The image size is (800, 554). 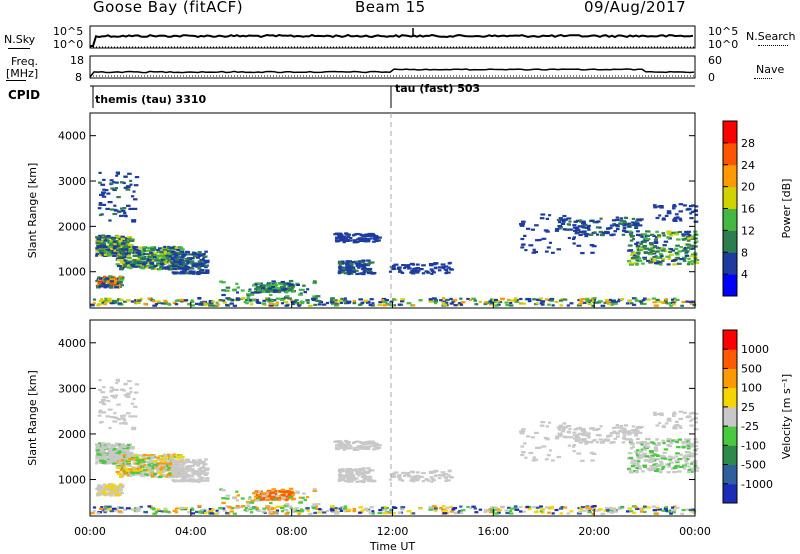 I want to click on colorbar-swatch, so click(x=730, y=397).